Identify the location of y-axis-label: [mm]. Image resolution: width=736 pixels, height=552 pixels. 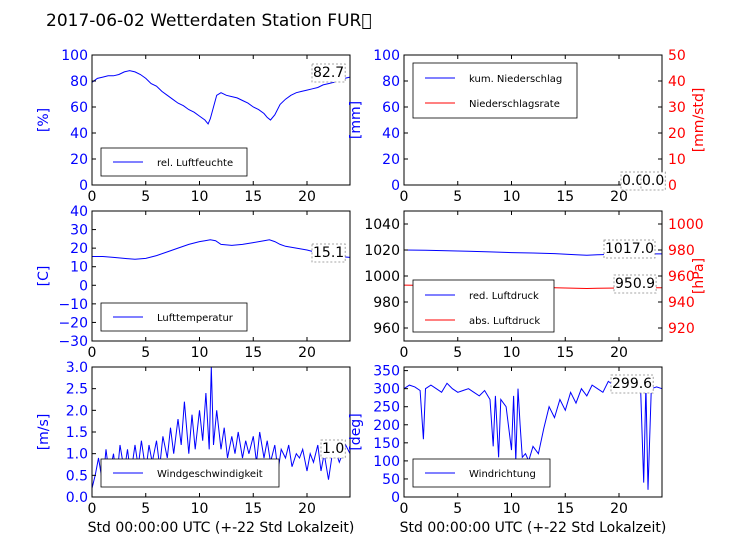
(356, 120).